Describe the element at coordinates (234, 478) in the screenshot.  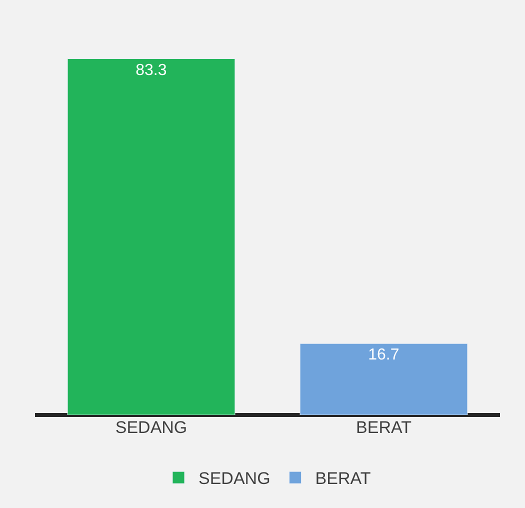
I see `legend-label: SEDANG` at that location.